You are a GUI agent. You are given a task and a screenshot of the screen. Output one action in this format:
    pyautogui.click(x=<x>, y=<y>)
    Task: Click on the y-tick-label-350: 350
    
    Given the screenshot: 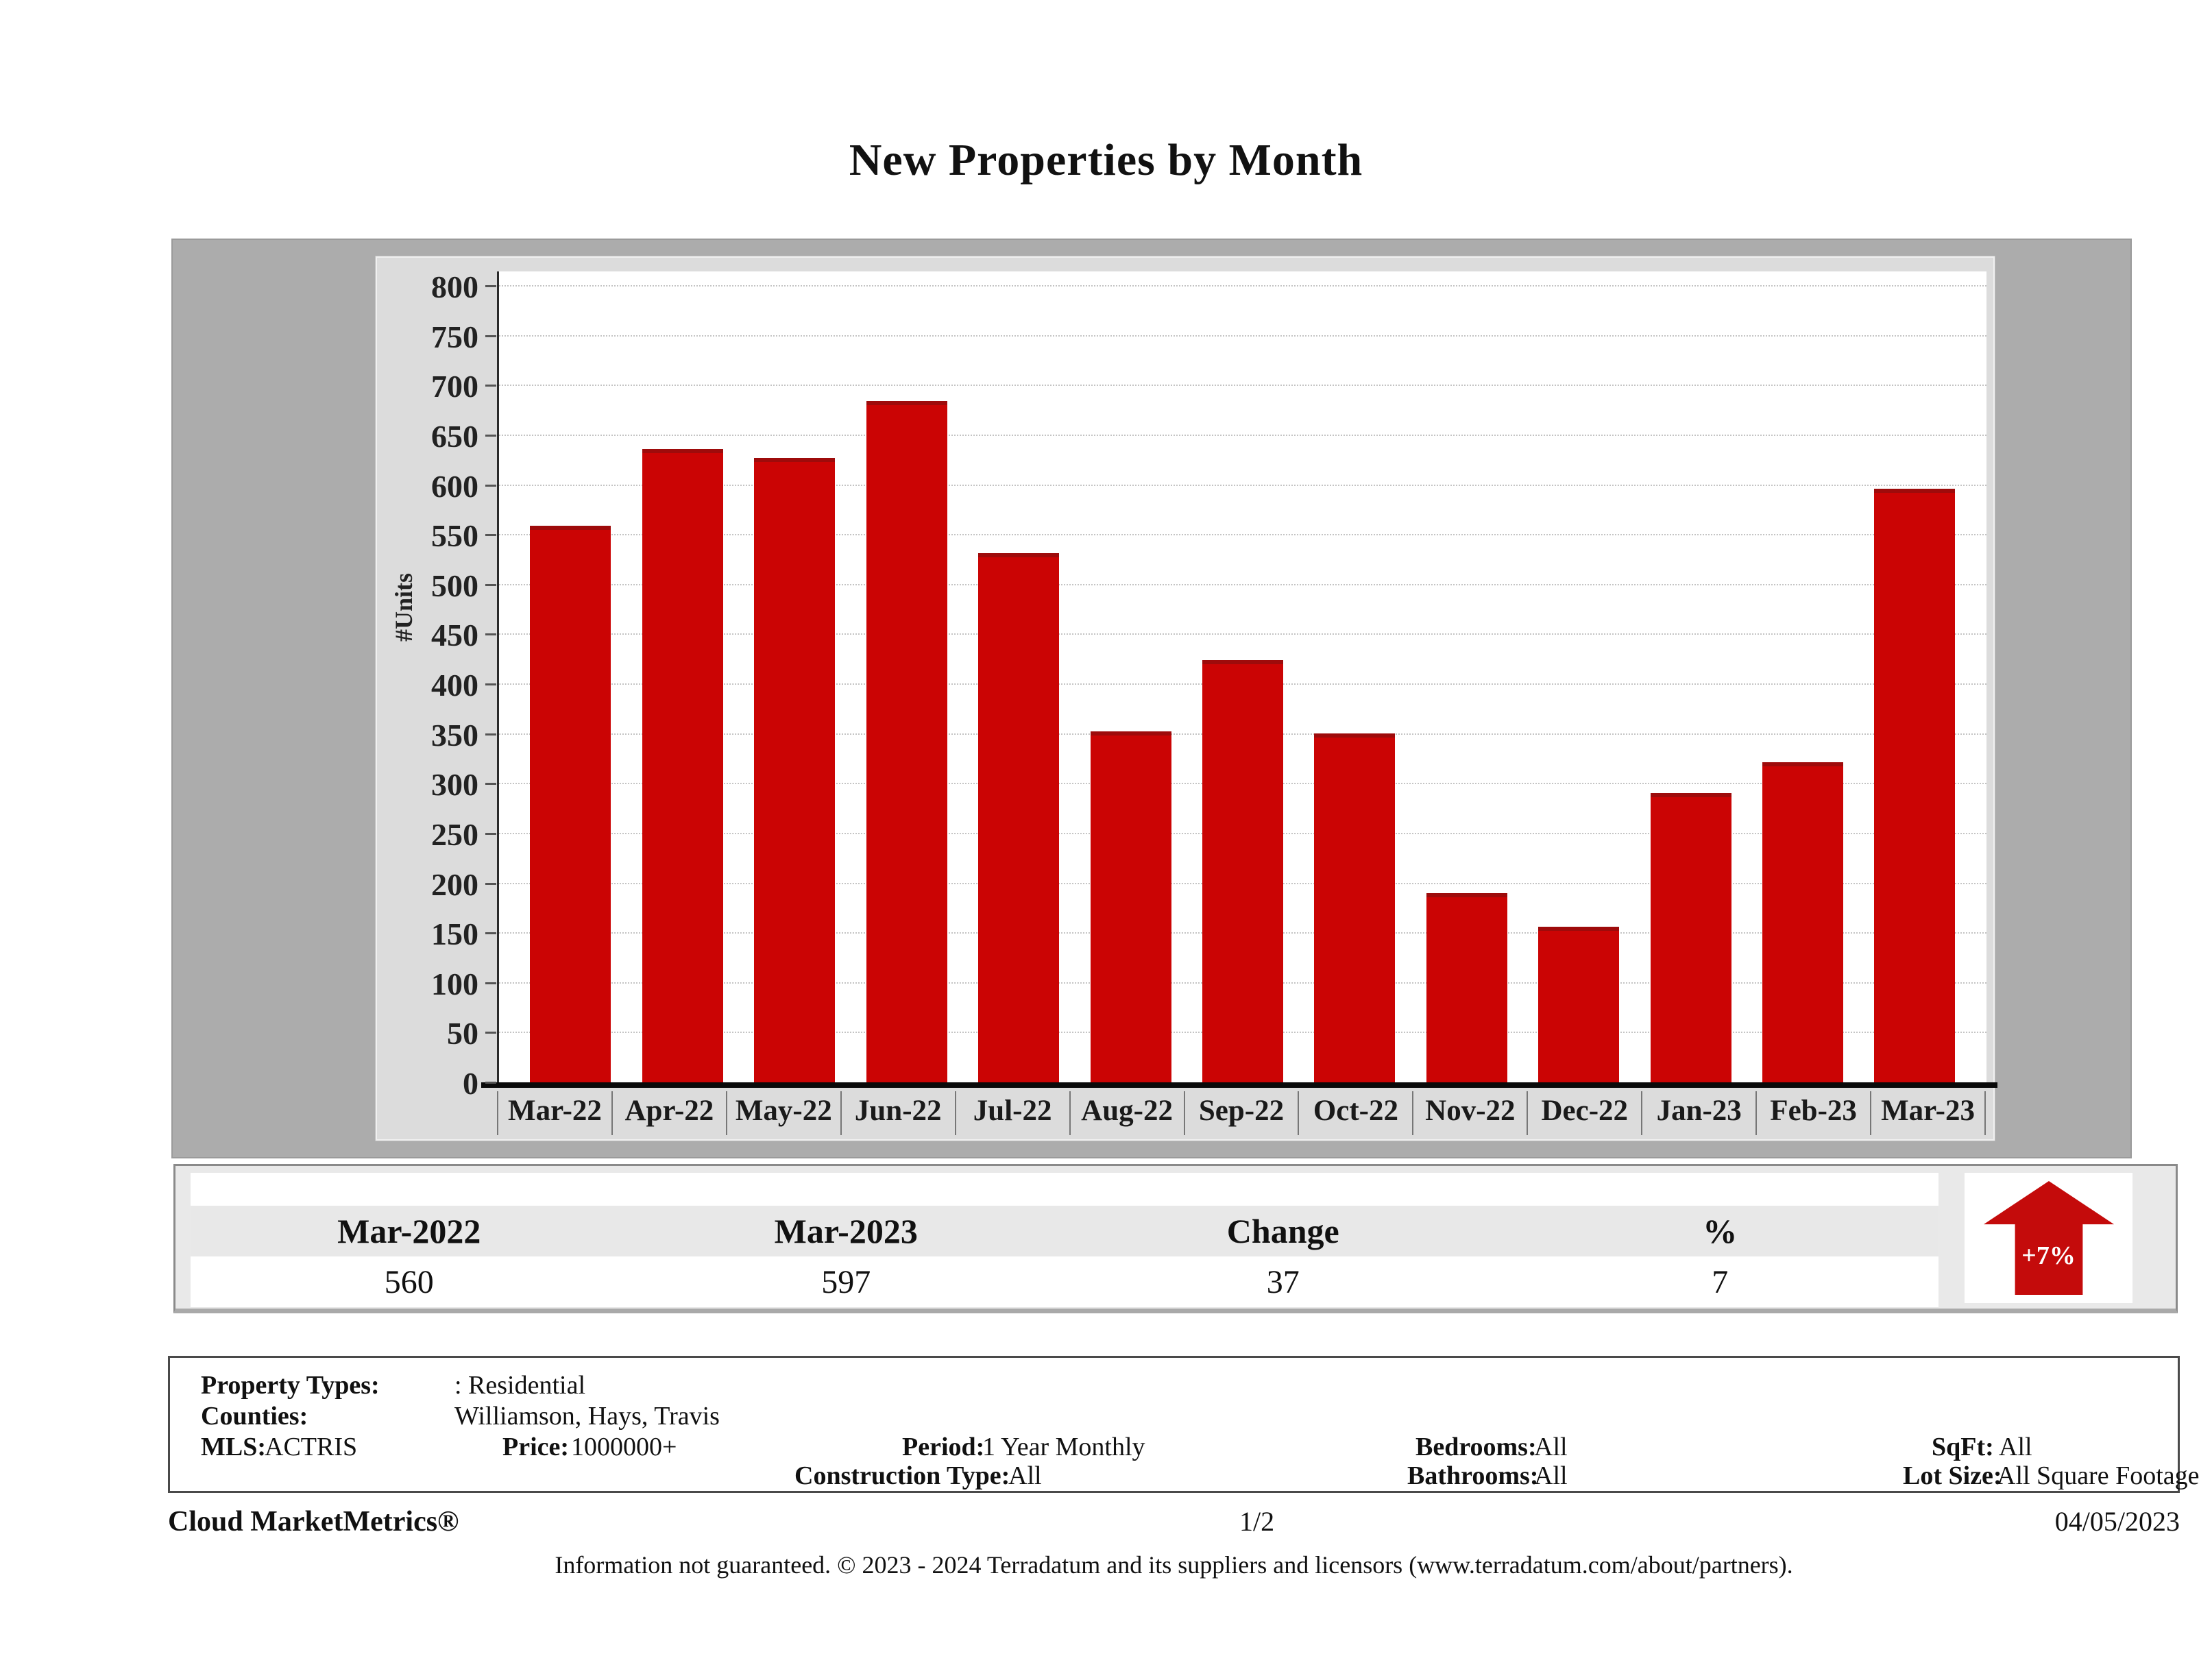 What is the action you would take?
    pyautogui.click(x=455, y=735)
    